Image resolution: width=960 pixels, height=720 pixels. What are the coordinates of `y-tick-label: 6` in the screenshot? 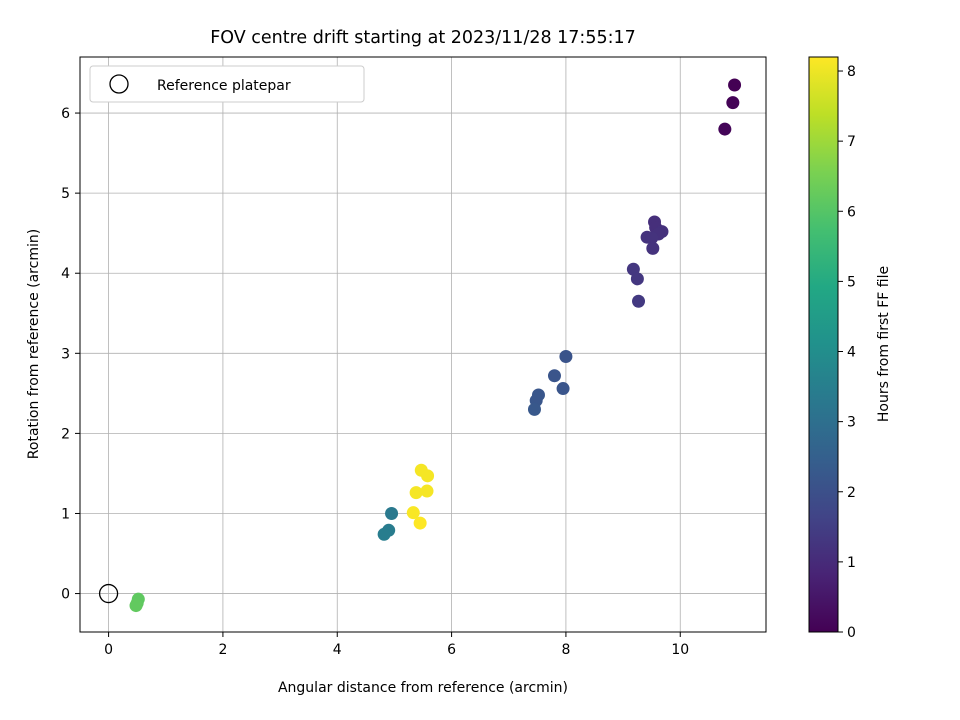 It's located at (65, 114).